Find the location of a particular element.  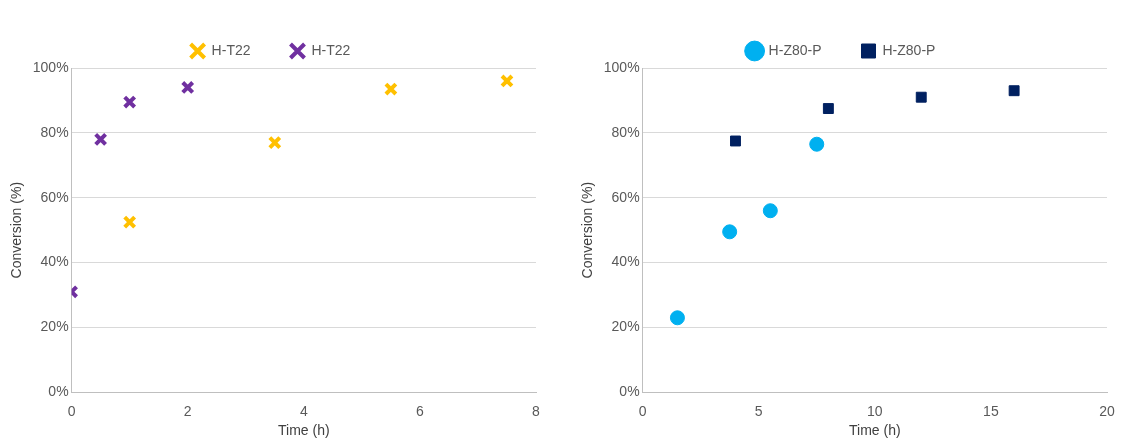

x-tick-label: 15 is located at coordinates (991, 410).